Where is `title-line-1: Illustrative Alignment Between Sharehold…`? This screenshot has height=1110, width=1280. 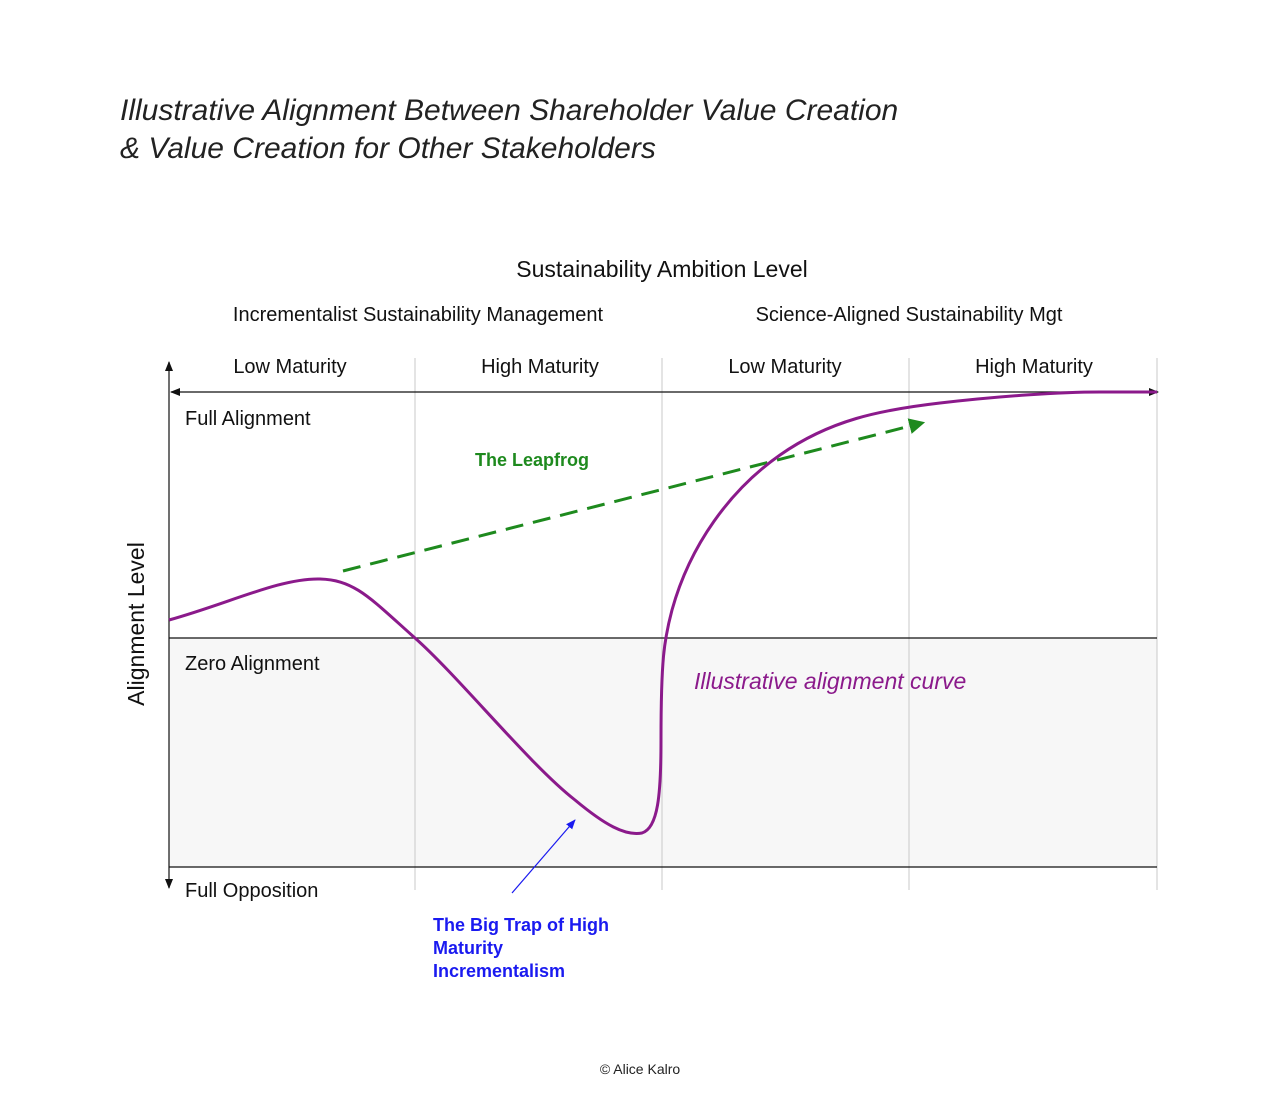 title-line-1: Illustrative Alignment Between Sharehold… is located at coordinates (509, 110).